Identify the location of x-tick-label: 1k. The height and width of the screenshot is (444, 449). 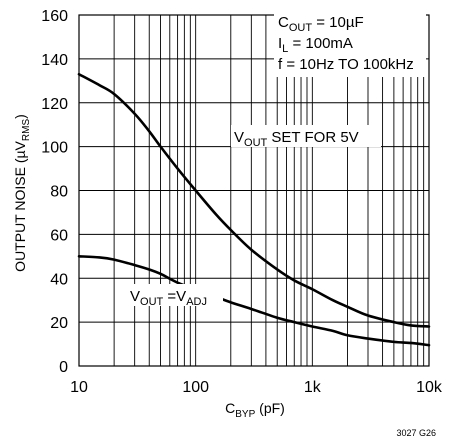
(313, 387).